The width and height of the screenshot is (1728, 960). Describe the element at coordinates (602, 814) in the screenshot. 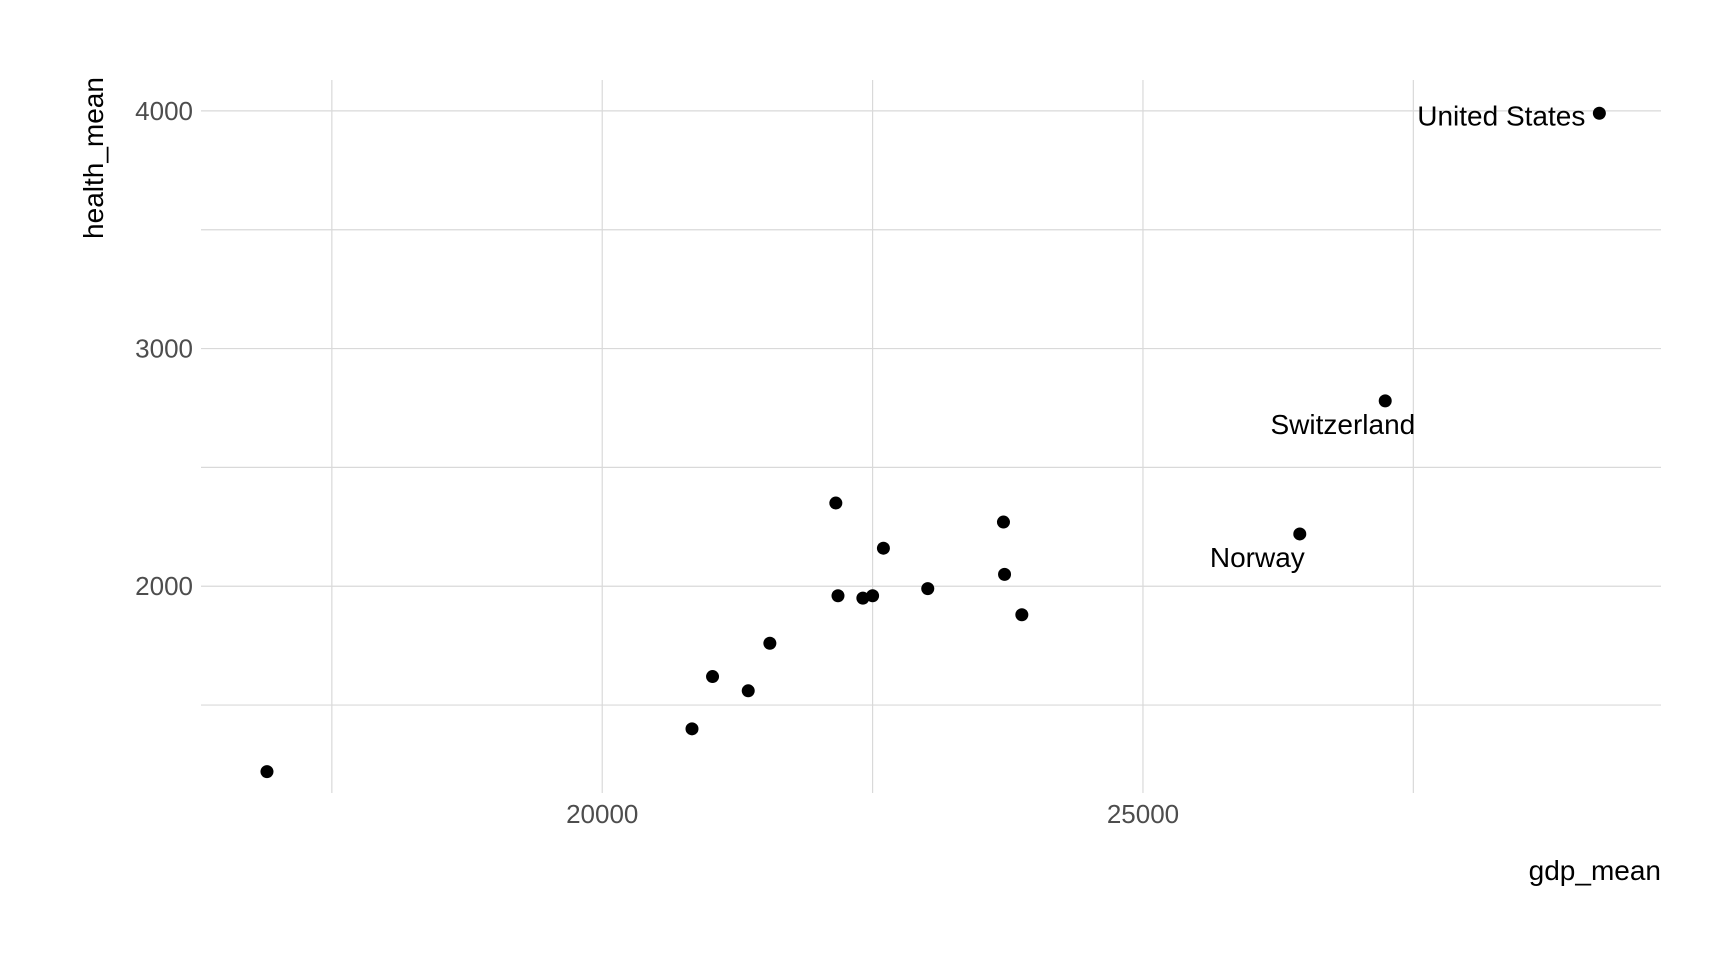

I see `x-tick-label: 20000` at that location.